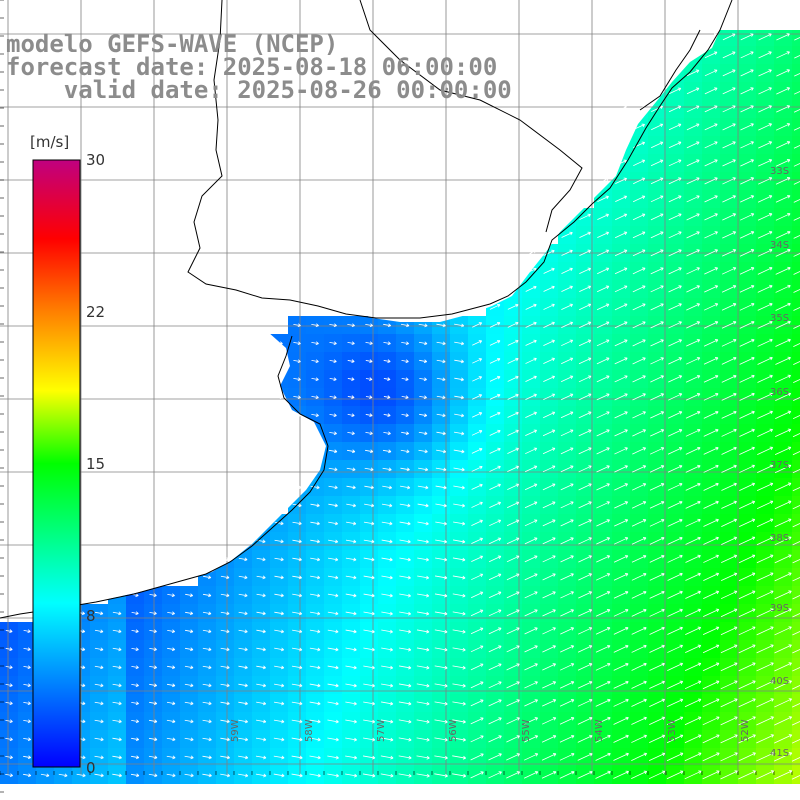 The image size is (800, 800). Describe the element at coordinates (453, 730) in the screenshot. I see `lon-label: 56W` at that location.